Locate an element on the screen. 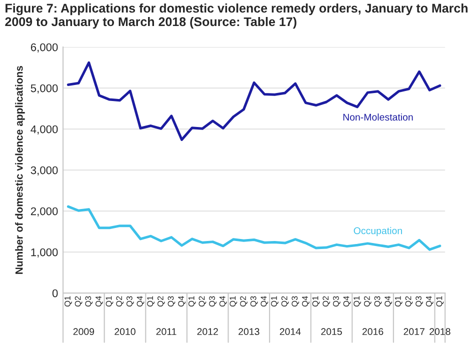 The width and height of the screenshot is (474, 346). series-label: Non-Molestation is located at coordinates (378, 117).